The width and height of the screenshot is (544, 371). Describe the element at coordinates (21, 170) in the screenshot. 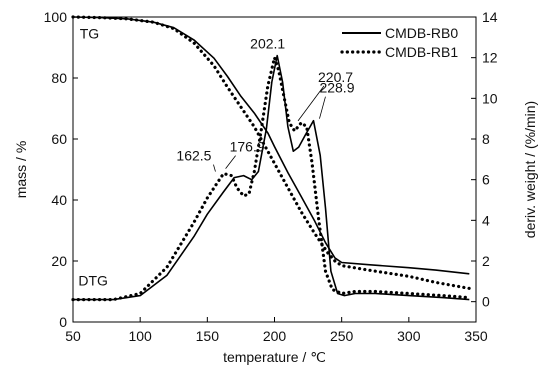

I see `y-left-axis-title: mass / %` at that location.